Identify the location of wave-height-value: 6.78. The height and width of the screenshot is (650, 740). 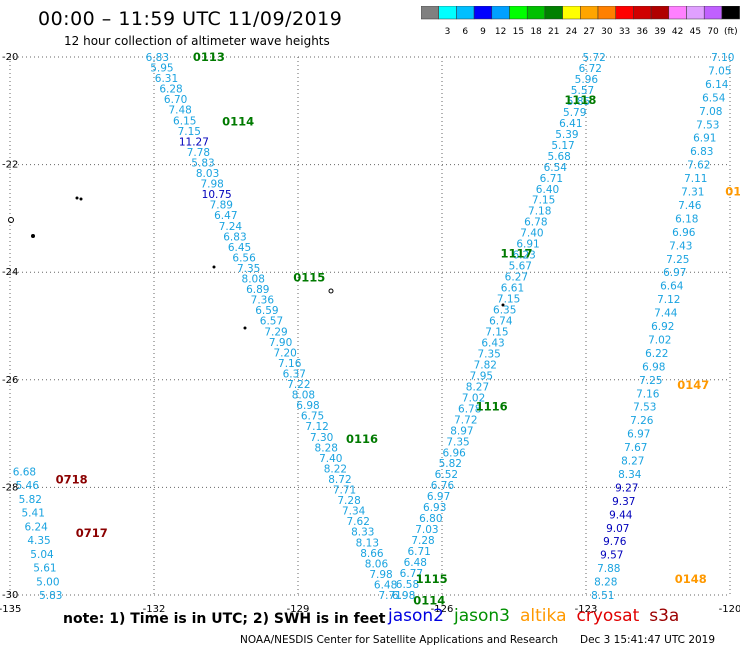
(469, 409).